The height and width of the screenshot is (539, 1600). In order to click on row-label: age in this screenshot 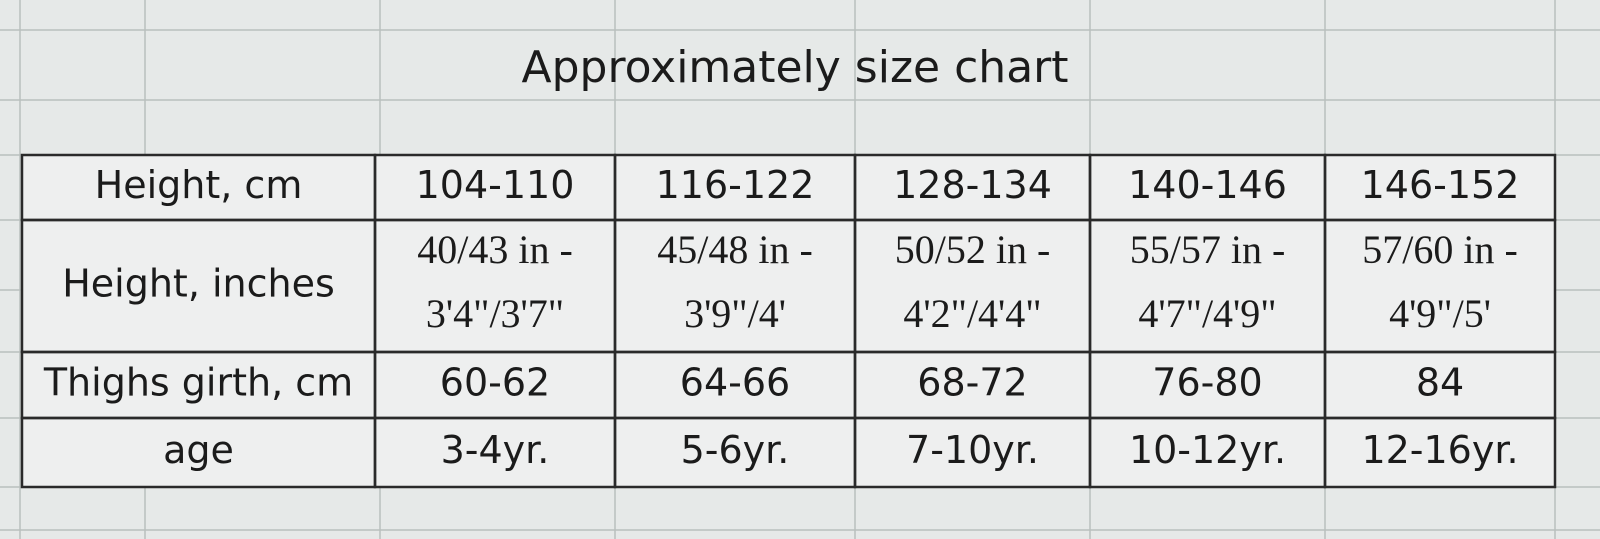, I will do `click(198, 450)`.